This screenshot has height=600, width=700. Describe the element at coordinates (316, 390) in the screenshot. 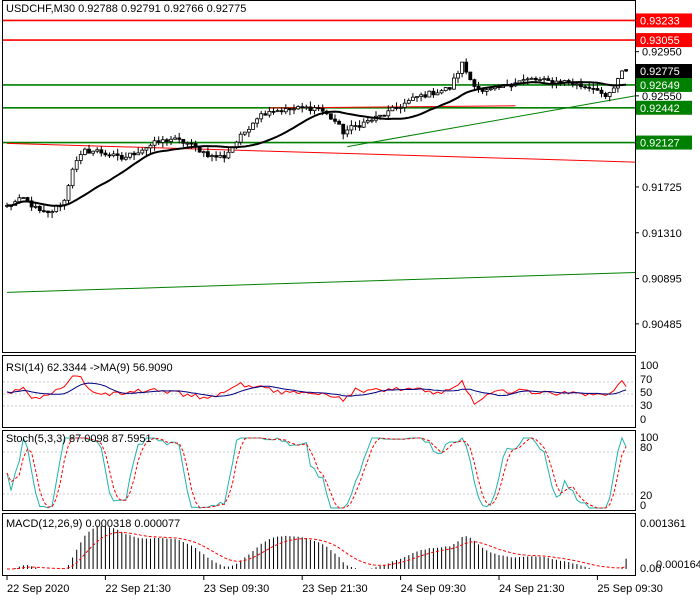

I see `rsi-line` at that location.